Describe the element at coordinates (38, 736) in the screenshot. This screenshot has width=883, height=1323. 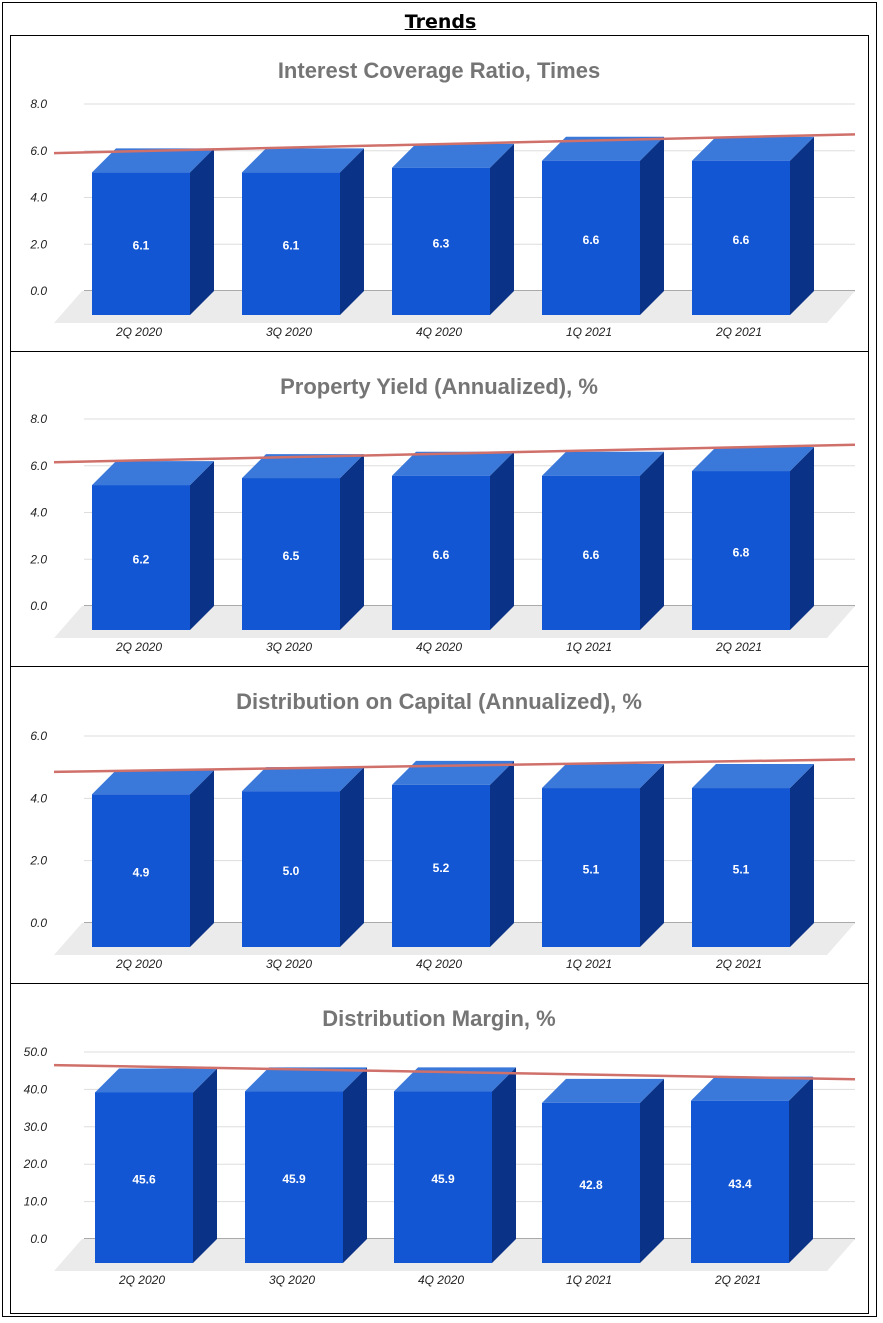
I see `y-tick-label: 6.0` at that location.